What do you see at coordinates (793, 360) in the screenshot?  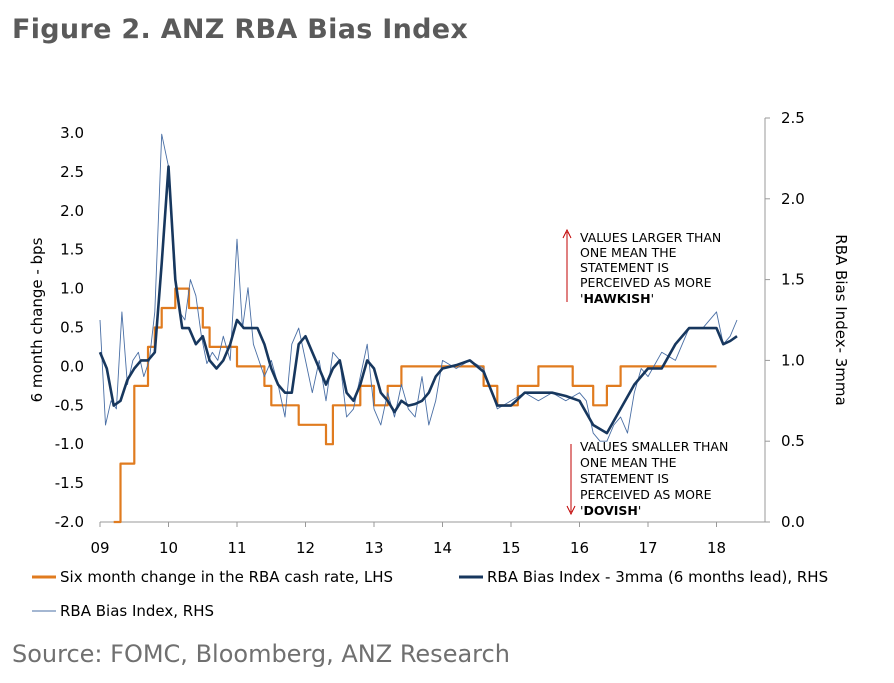 I see `right-tick-label: 1.0` at bounding box center [793, 360].